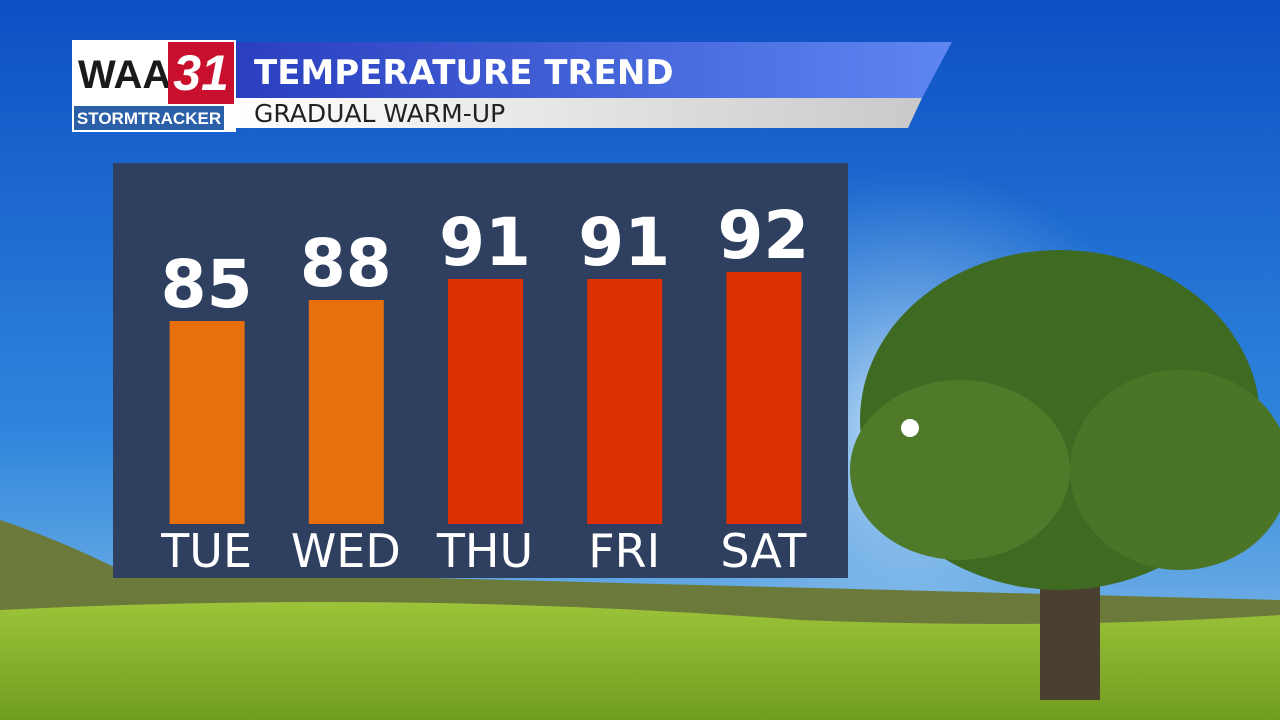 The width and height of the screenshot is (1280, 720). What do you see at coordinates (346, 551) in the screenshot?
I see `x-tick-label: WED` at bounding box center [346, 551].